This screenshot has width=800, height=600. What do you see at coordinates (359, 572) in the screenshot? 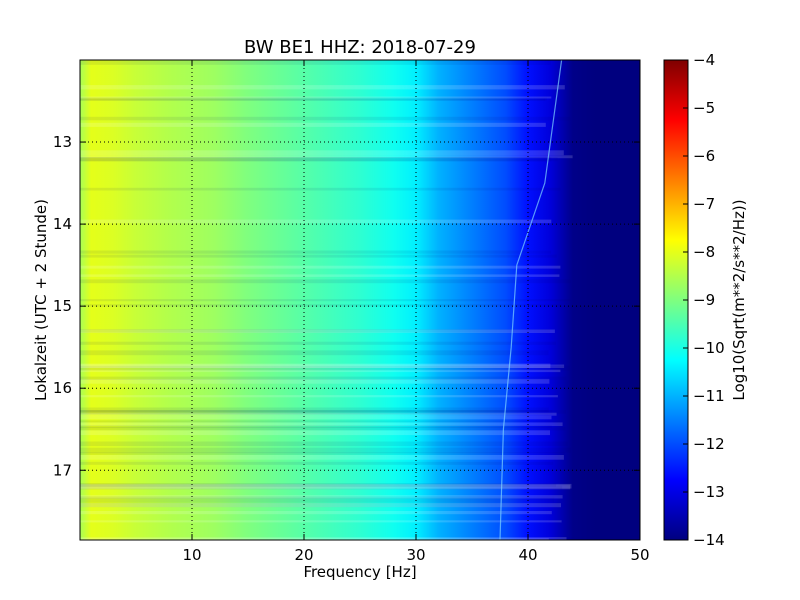
I see `x-axis-label: Frequency [Hz]` at bounding box center [359, 572].